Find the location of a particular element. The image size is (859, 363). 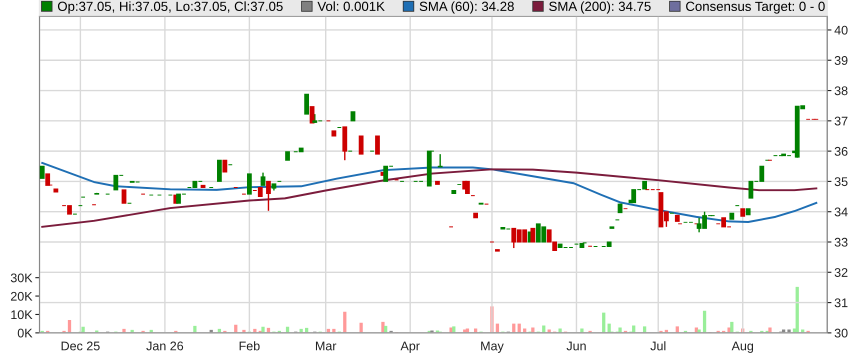

x-tick-label: May is located at coordinates (492, 347).